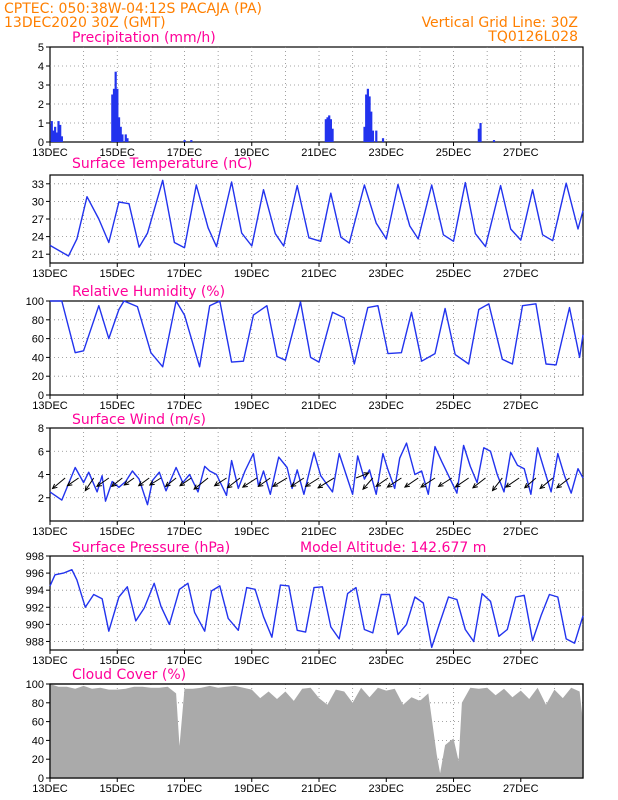  What do you see at coordinates (316, 731) in the screenshot?
I see `plot-frame-overlay` at bounding box center [316, 731].